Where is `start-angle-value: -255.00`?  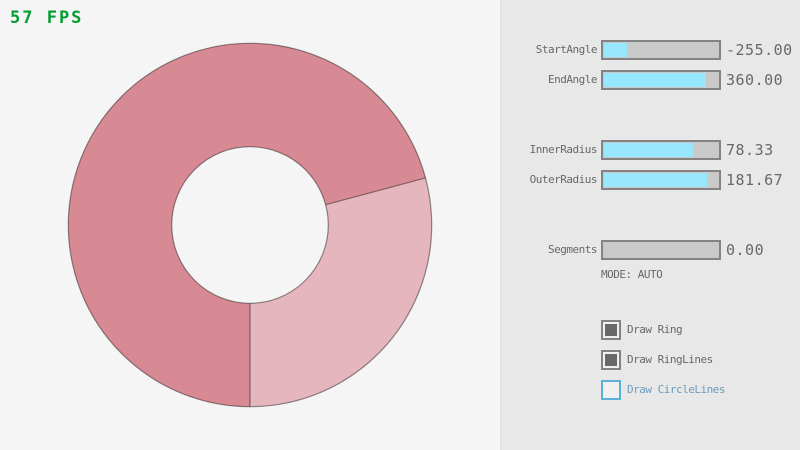 start-angle-value: -255.00 is located at coordinates (759, 50).